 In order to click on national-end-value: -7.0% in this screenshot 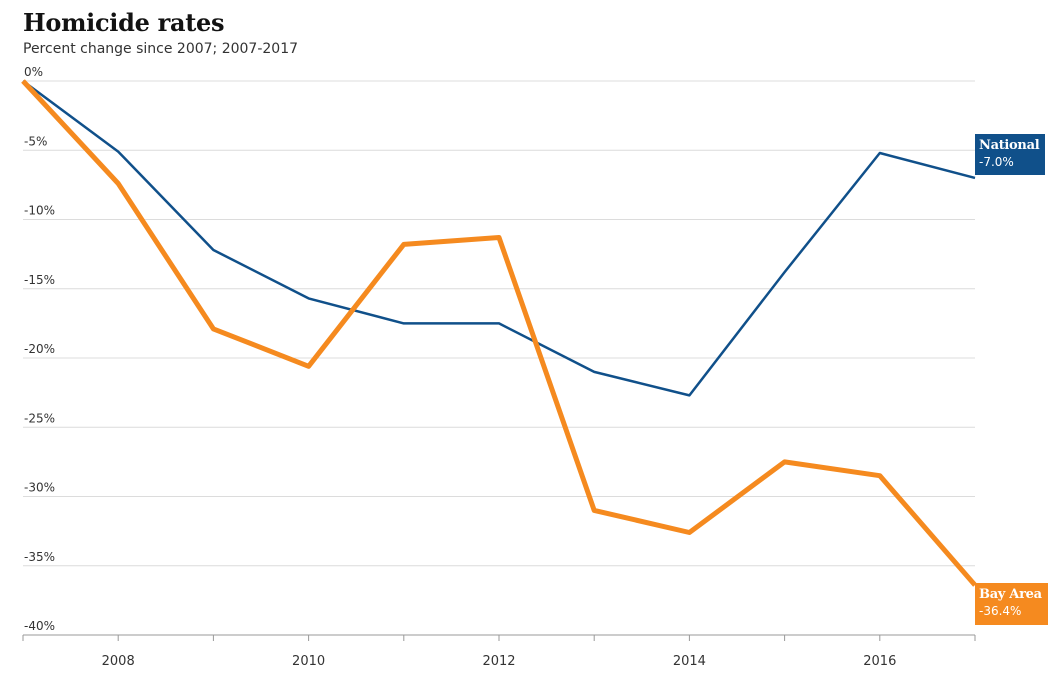, I will do `click(996, 161)`.